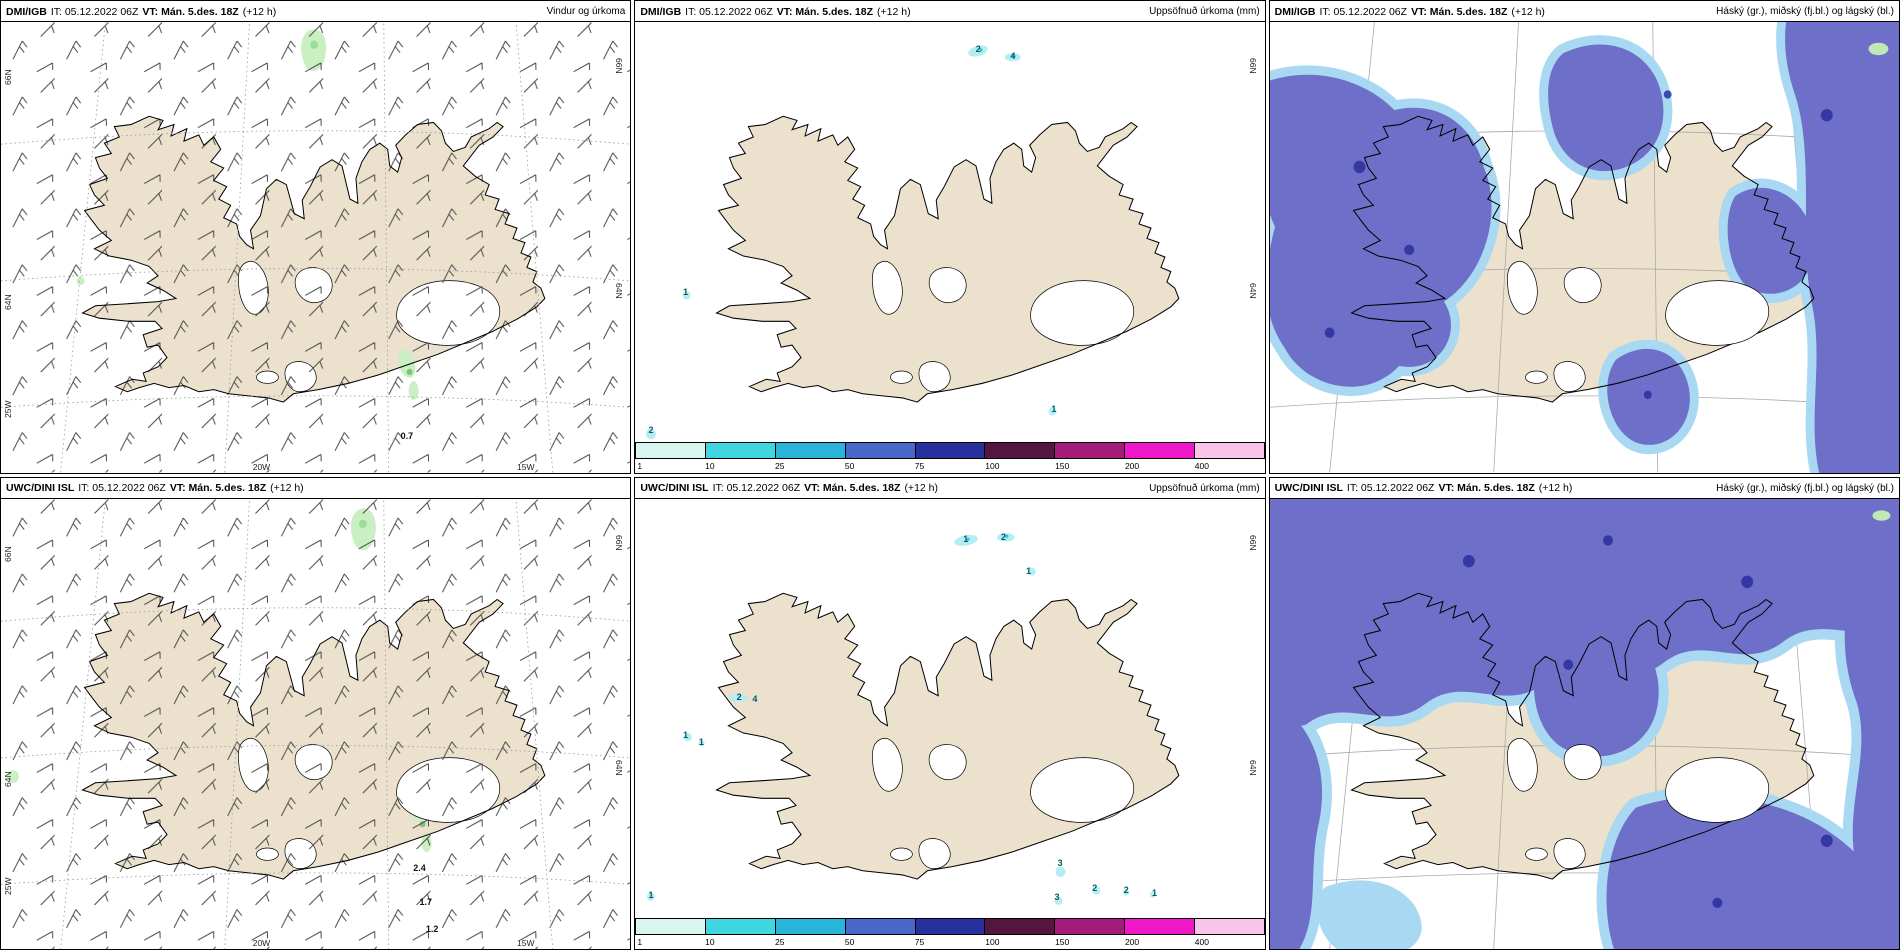  I want to click on scale-label: 100, so click(992, 465).